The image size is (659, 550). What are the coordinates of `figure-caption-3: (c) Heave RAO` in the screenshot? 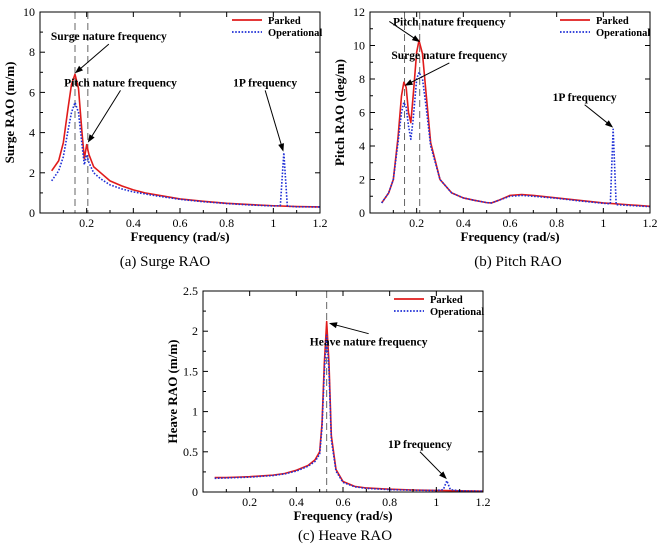 It's located at (345, 536).